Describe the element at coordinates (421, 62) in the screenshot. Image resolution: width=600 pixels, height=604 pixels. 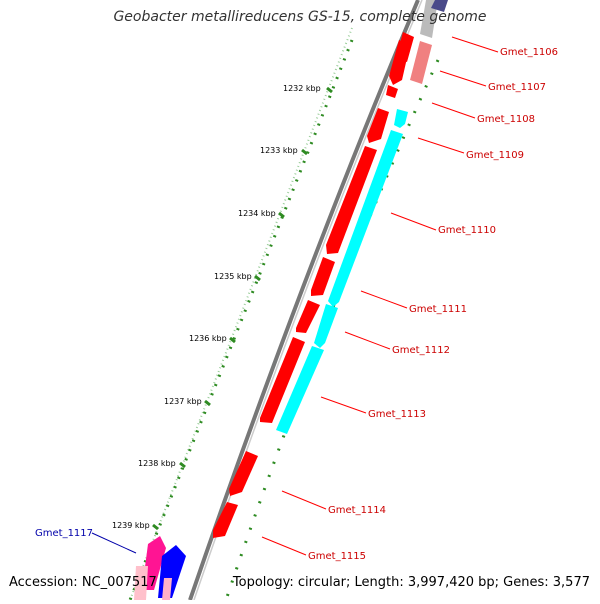
I see `gene-arrow-pink` at that location.